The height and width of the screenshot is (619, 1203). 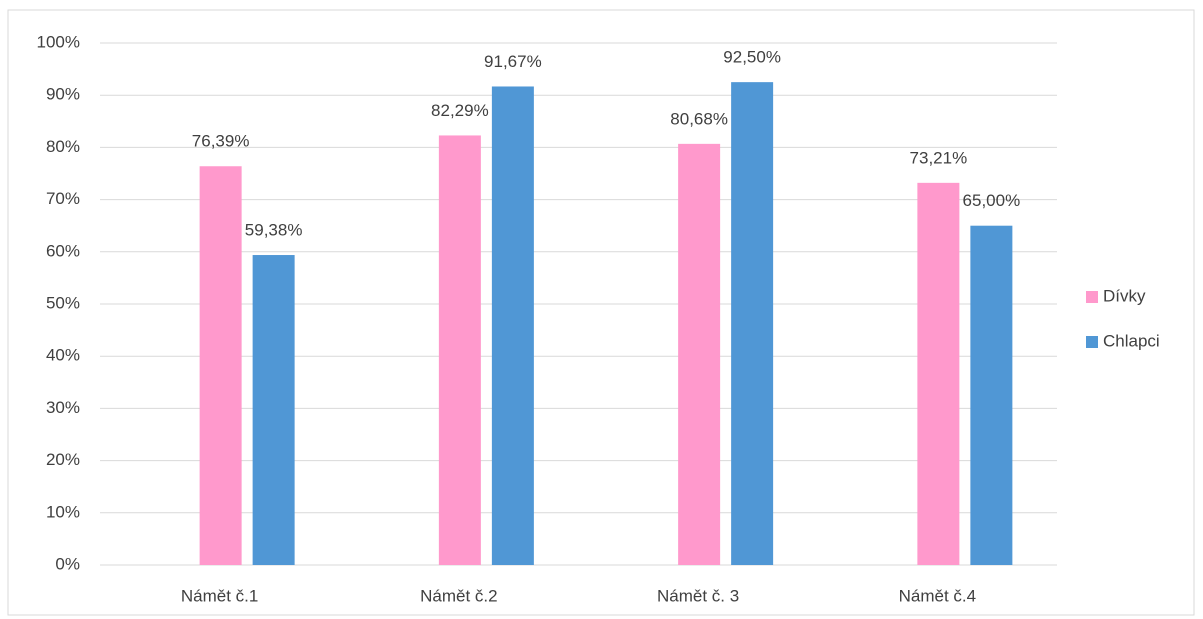 What do you see at coordinates (63, 198) in the screenshot?
I see `y-tick-label: 70%` at bounding box center [63, 198].